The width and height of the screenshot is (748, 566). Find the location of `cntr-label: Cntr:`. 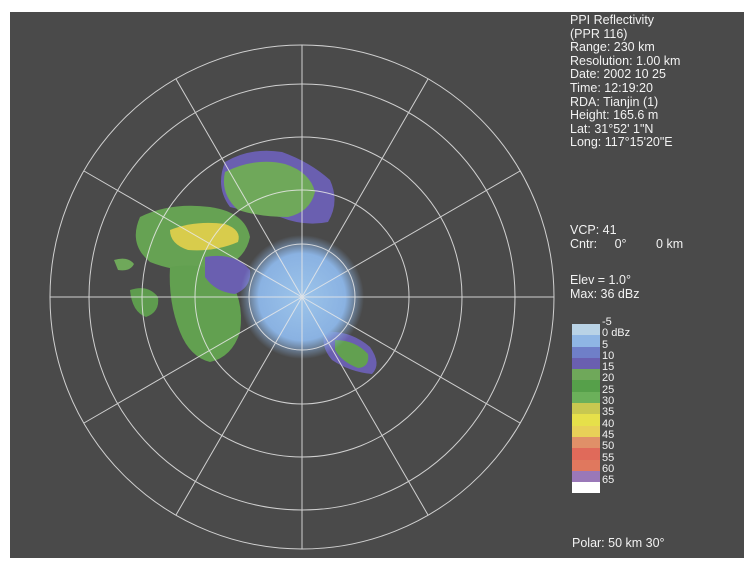

cntr-label: Cntr: is located at coordinates (584, 243).